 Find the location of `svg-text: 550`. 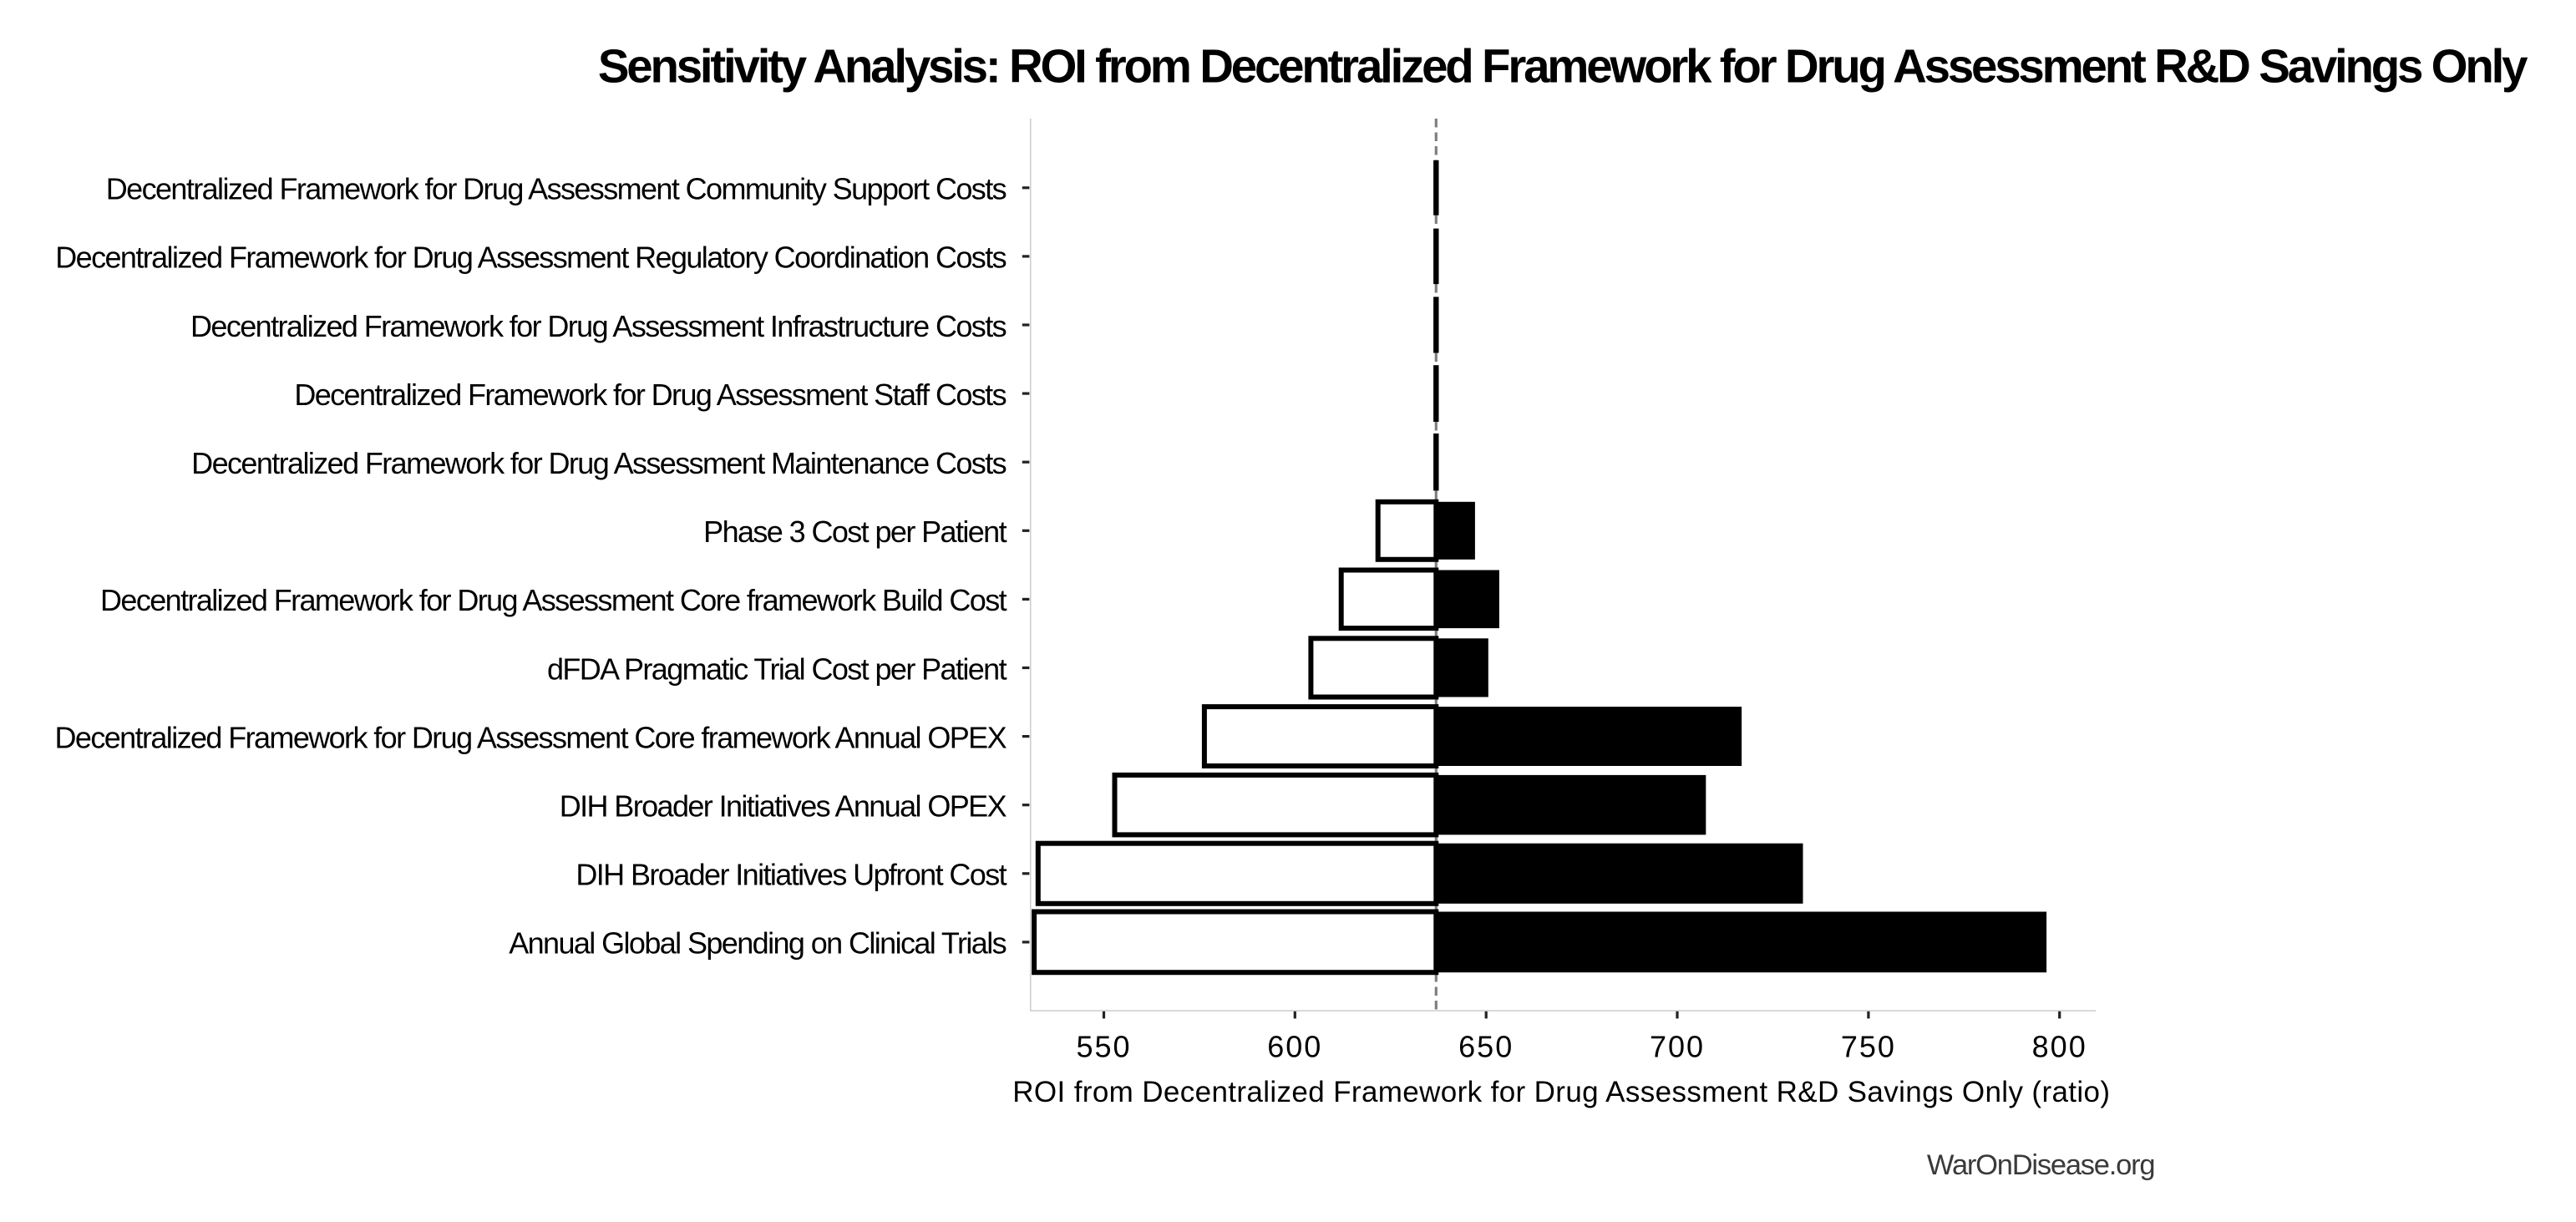

svg-text: 550 is located at coordinates (1103, 1047).